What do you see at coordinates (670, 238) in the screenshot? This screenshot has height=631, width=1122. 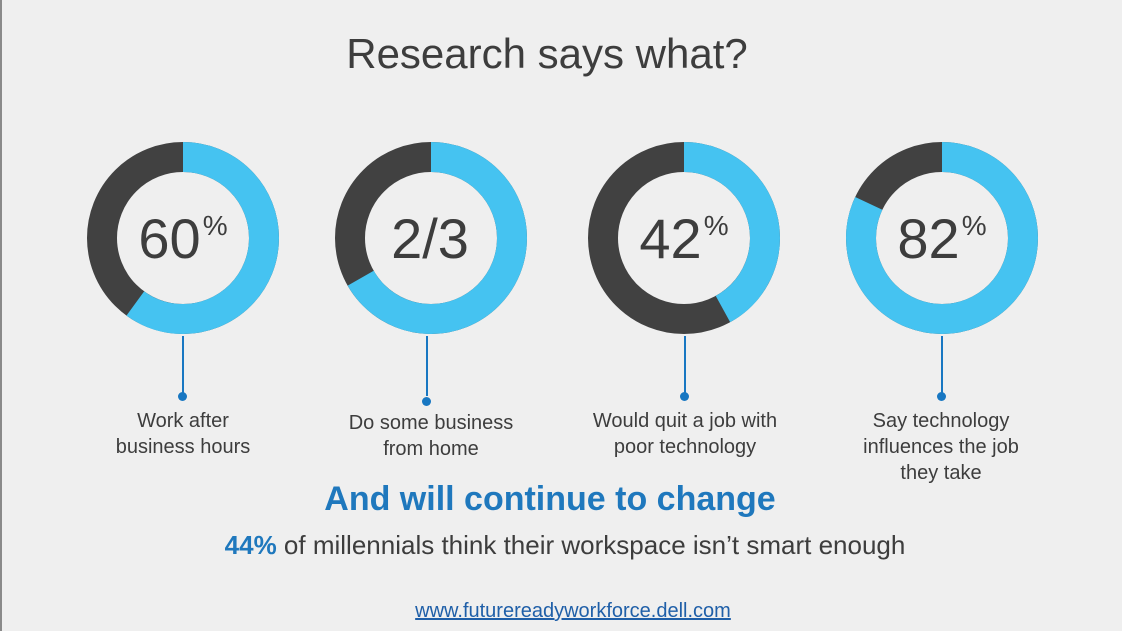 I see `donut-number-3: 42` at bounding box center [670, 238].